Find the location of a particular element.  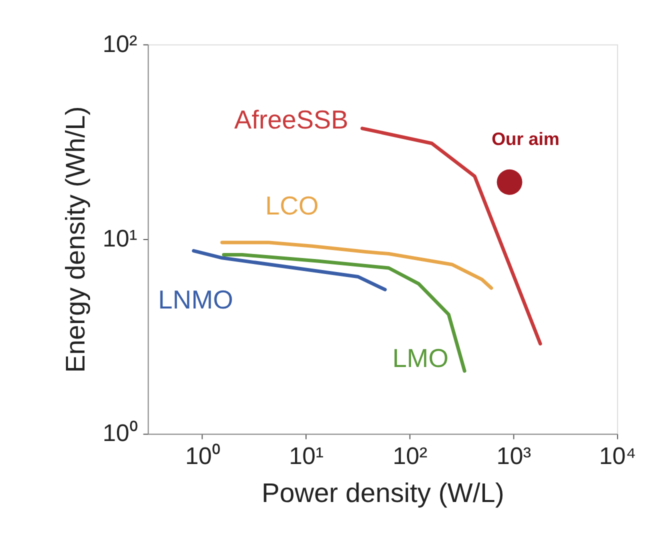

y-axis-title: Energy density (Wh/L) is located at coordinates (75, 239).